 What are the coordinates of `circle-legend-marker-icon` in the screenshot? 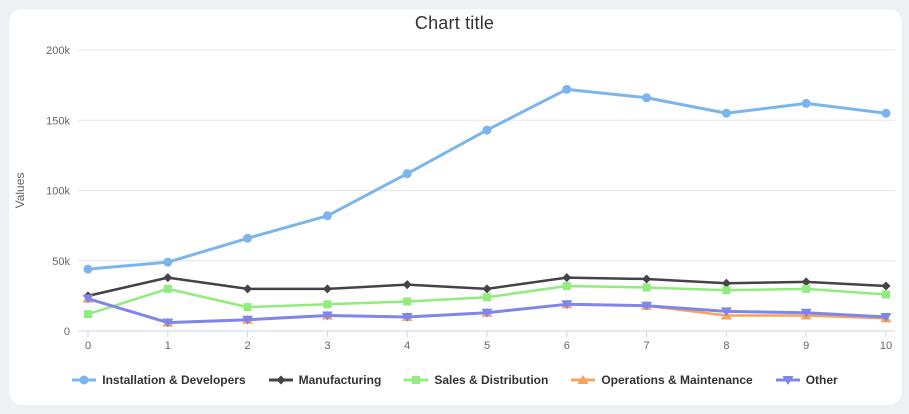 It's located at (84, 380).